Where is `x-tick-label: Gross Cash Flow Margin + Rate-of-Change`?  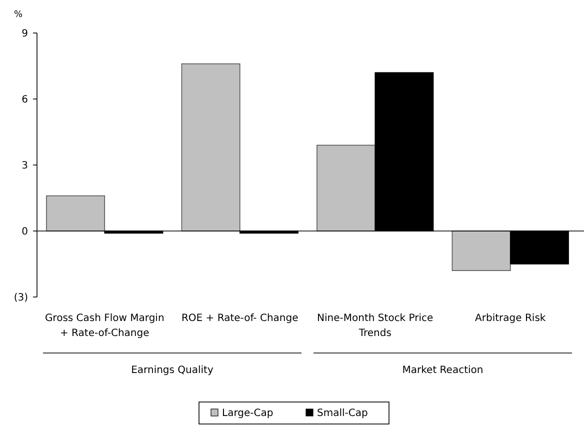
x-tick-label: Gross Cash Flow Margin + Rate-of-Change is located at coordinates (104, 326).